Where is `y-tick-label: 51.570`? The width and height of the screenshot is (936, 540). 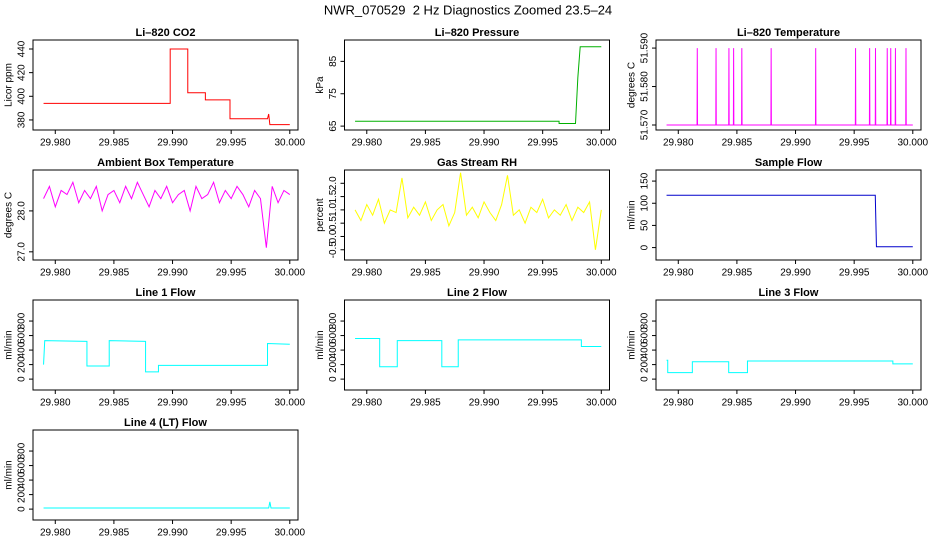 y-tick-label: 51.570 is located at coordinates (645, 124).